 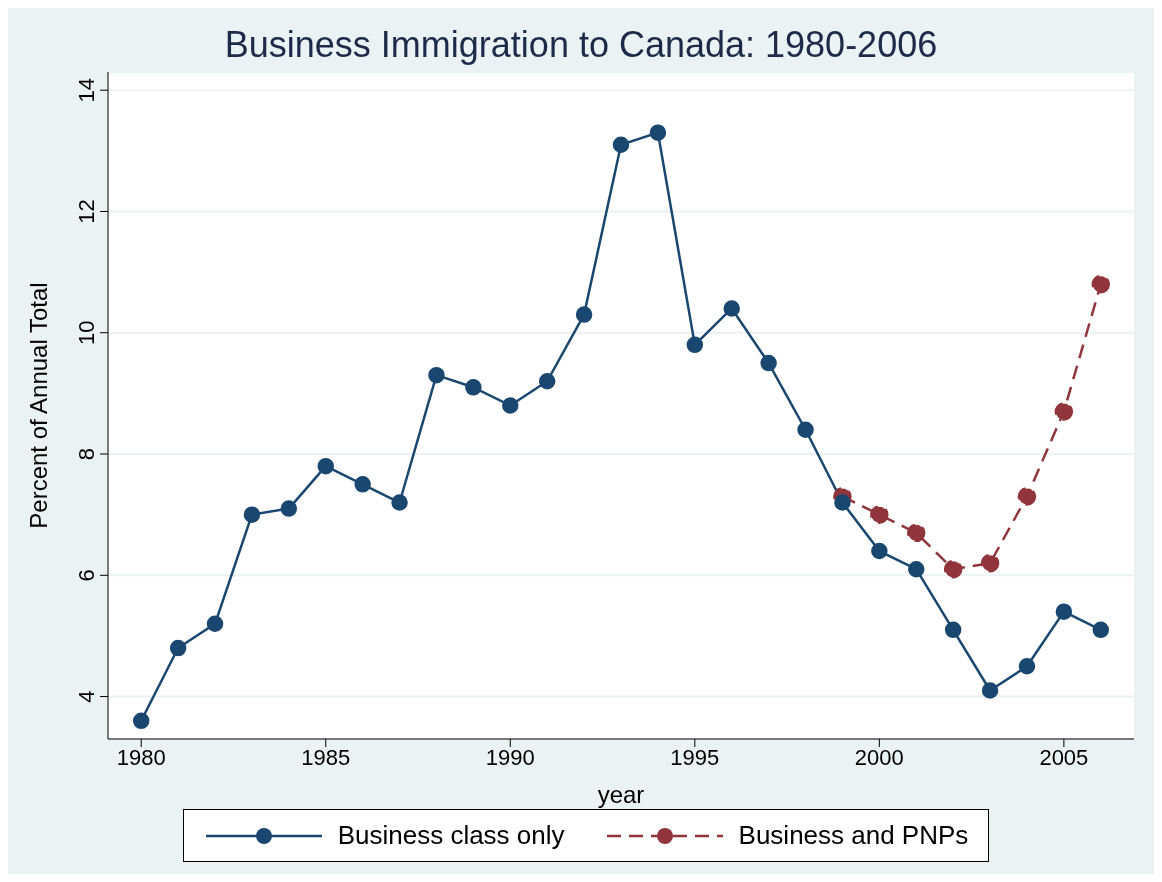 I want to click on y-tick-label: 6, so click(x=86, y=575).